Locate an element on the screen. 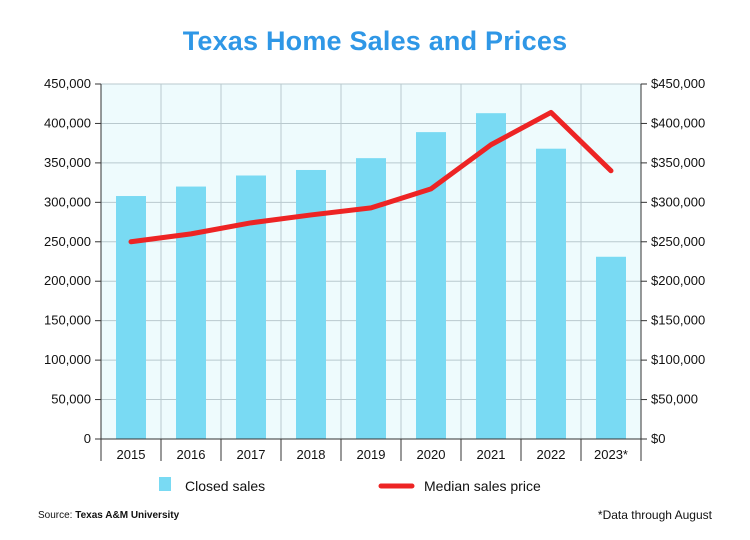  legend-closed-sales-swatch is located at coordinates (165, 484).